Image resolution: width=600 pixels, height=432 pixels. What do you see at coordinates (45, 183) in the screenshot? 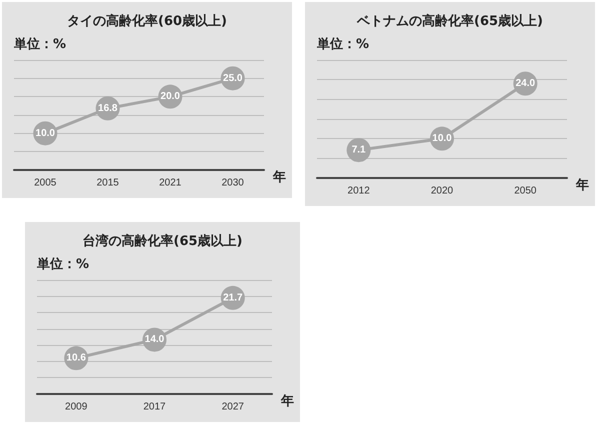
I see `x-tick-label: 2005` at bounding box center [45, 183].